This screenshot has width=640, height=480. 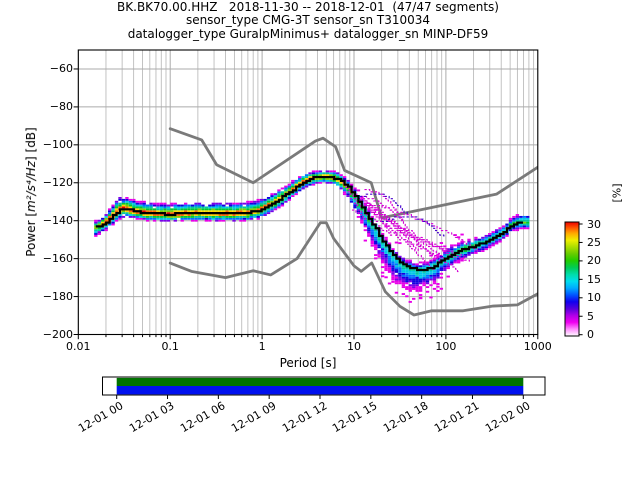 What do you see at coordinates (57, 182) in the screenshot?
I see `y-tick-label: −120` at bounding box center [57, 182].